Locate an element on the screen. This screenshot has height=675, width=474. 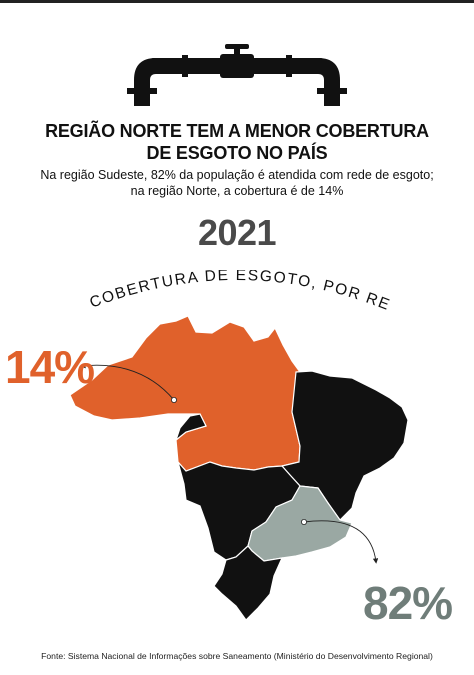
pipe-icon is located at coordinates (237, 75).